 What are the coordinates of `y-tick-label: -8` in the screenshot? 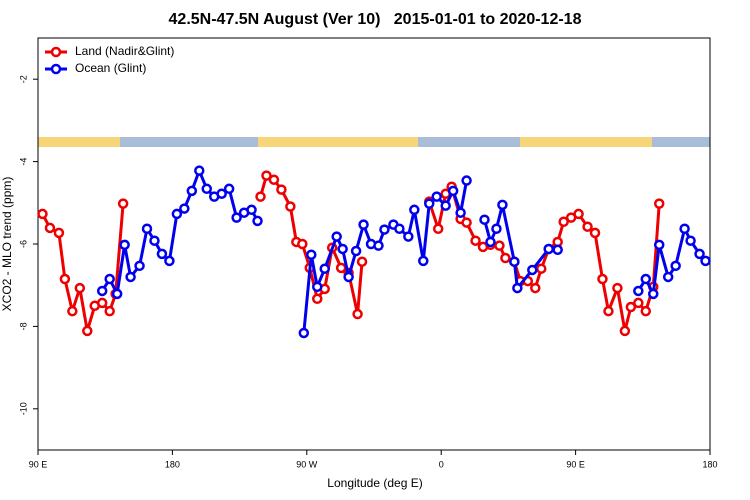 It's located at (23, 326).